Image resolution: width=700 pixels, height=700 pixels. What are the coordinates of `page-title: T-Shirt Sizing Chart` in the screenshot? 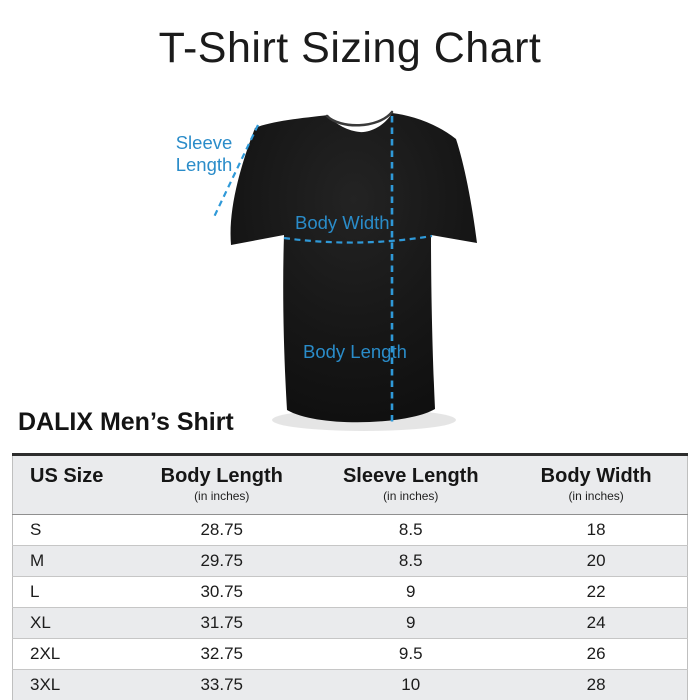 It's located at (350, 48).